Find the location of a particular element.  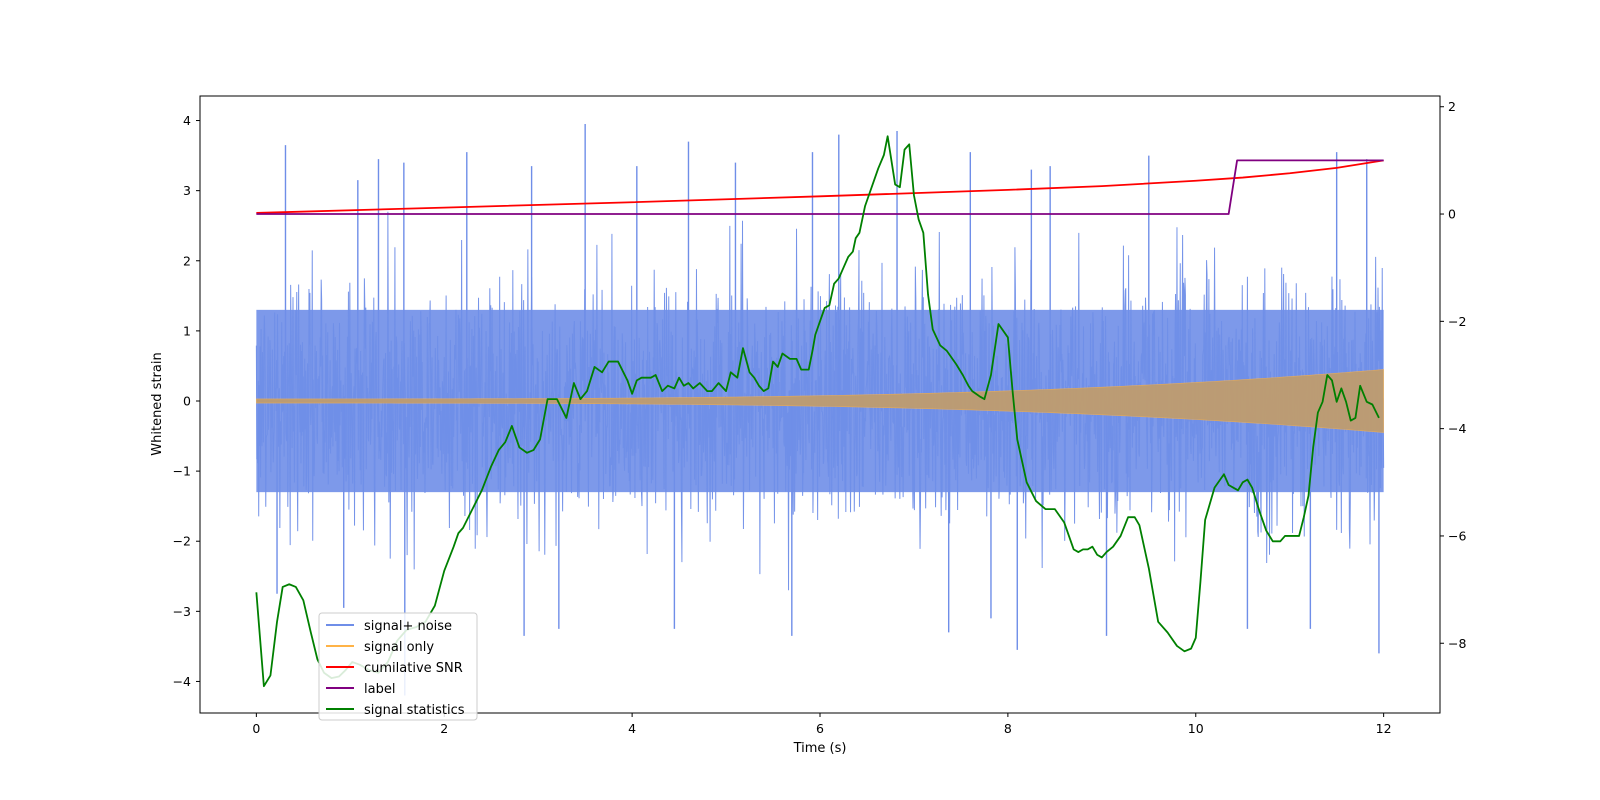

legend-box is located at coordinates (398, 666).